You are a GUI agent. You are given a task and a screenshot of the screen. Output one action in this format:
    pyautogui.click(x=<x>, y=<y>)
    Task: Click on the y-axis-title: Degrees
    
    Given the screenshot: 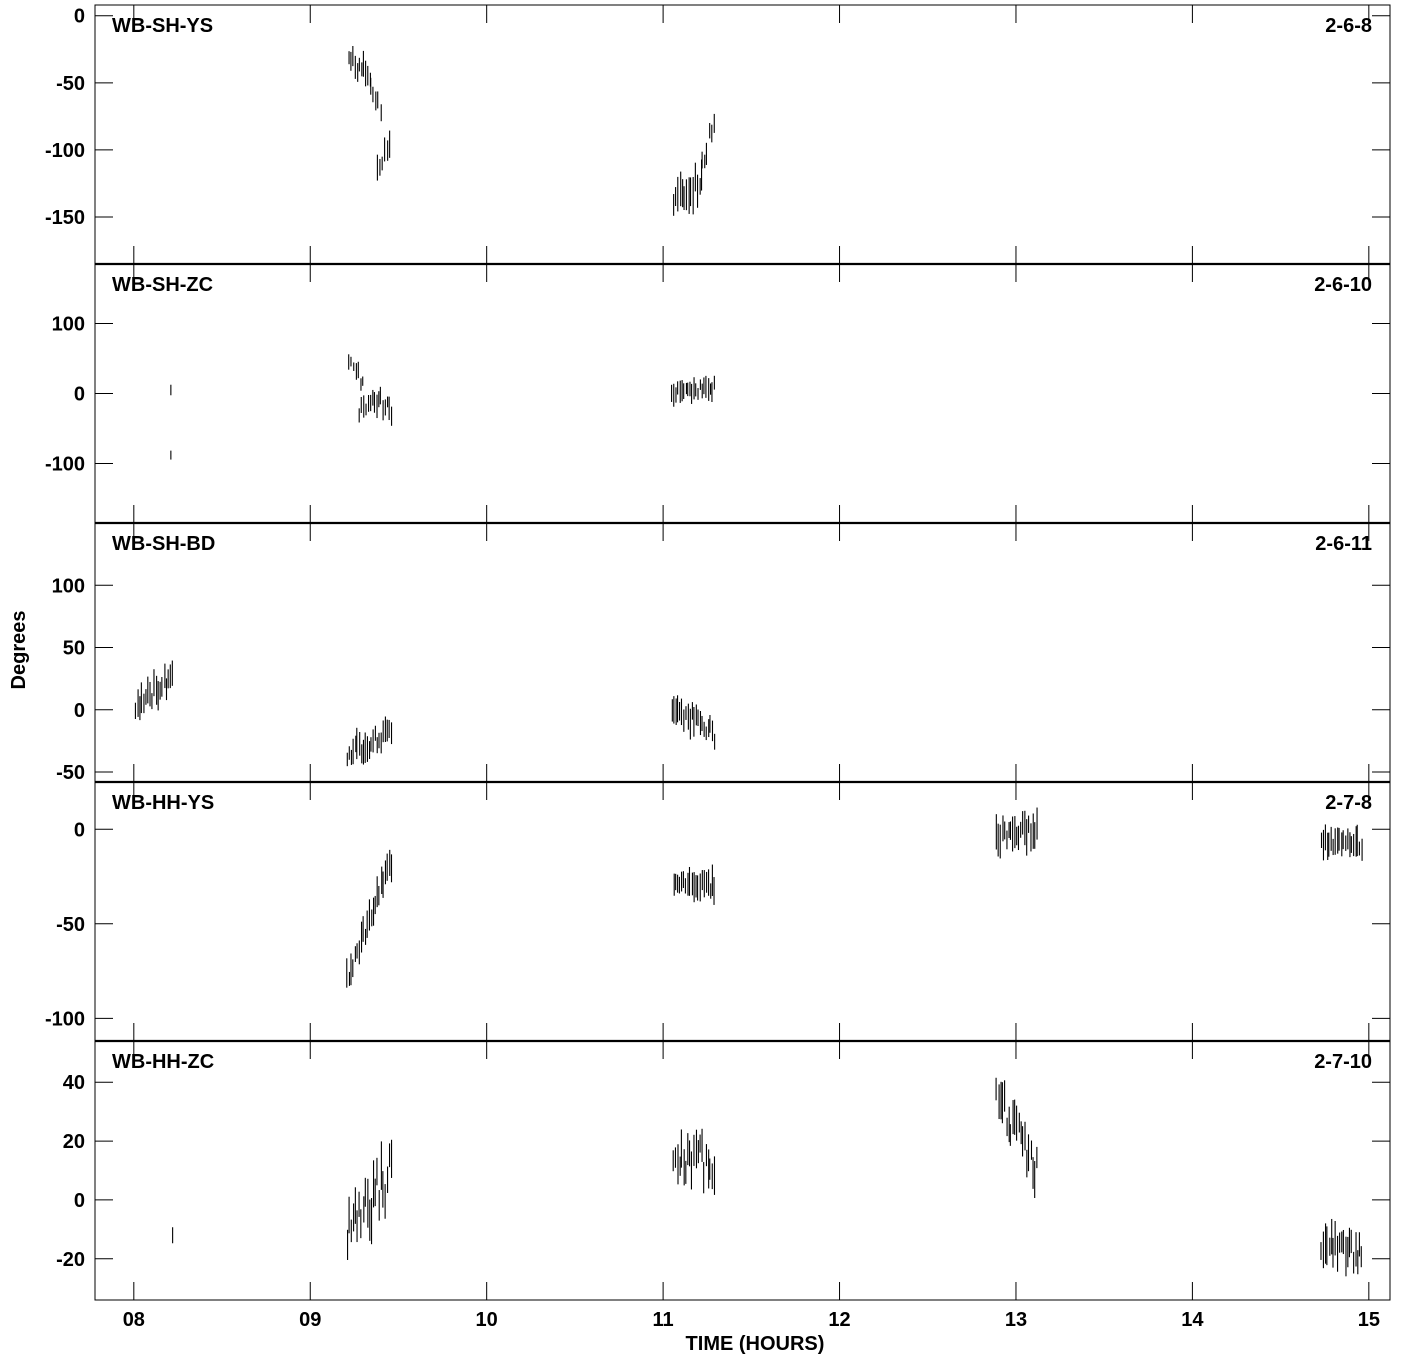 What is the action you would take?
    pyautogui.click(x=19, y=650)
    